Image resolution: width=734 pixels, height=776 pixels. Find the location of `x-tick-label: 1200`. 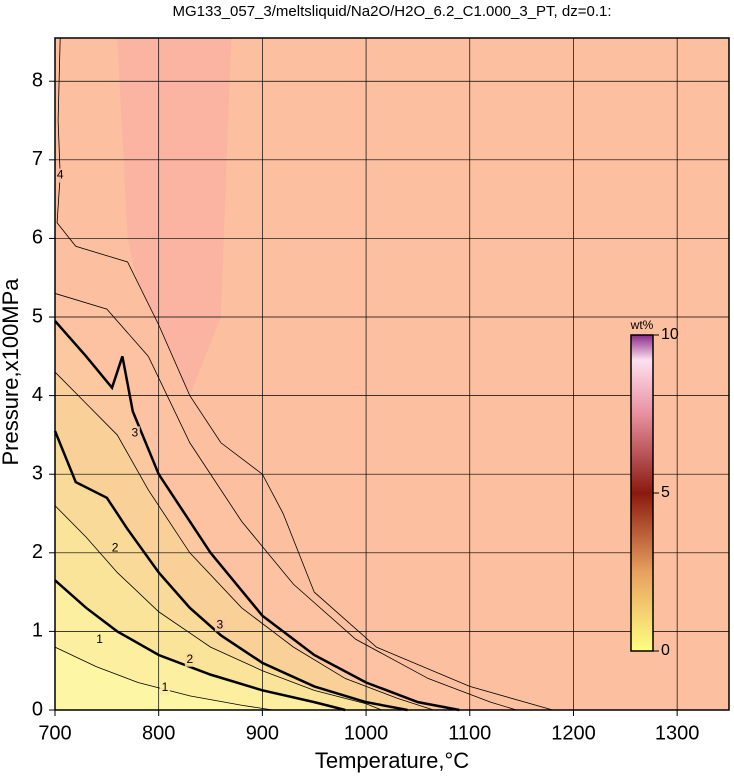

x-tick-label: 1200 is located at coordinates (573, 733).